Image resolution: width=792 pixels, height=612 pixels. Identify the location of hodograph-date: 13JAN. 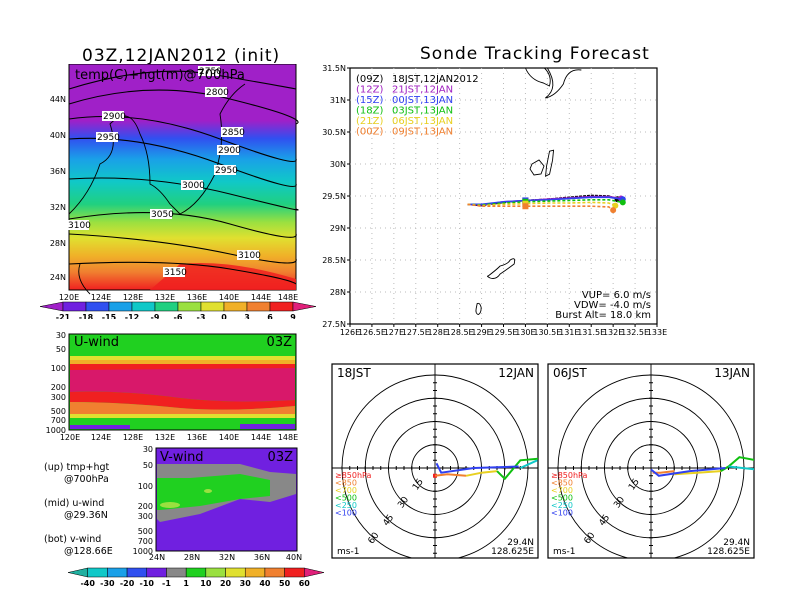
(732, 373).